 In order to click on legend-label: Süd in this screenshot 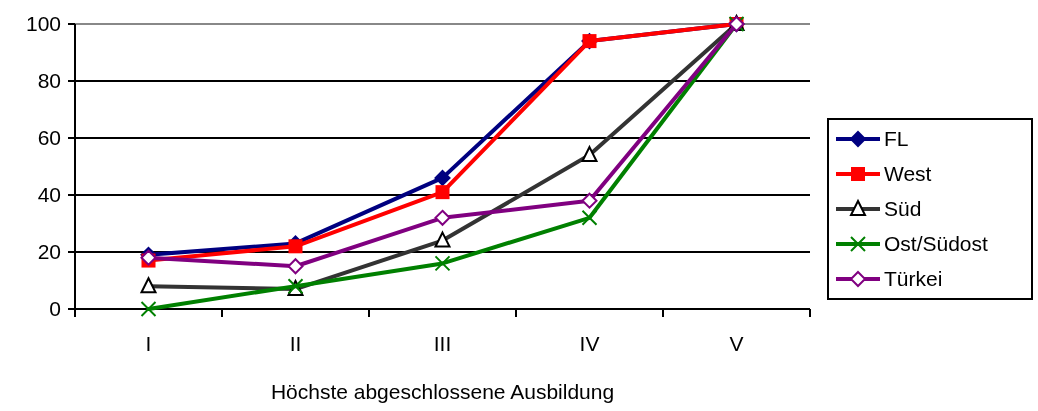, I will do `click(903, 209)`.